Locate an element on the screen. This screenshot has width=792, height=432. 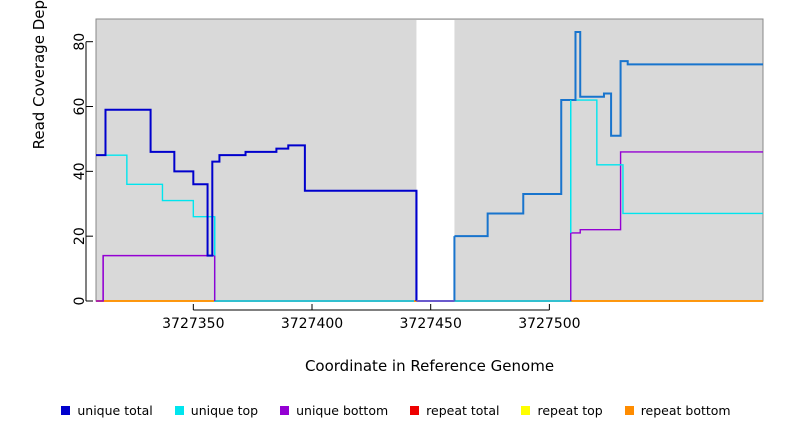
legend-item: unique top is located at coordinates (216, 410).